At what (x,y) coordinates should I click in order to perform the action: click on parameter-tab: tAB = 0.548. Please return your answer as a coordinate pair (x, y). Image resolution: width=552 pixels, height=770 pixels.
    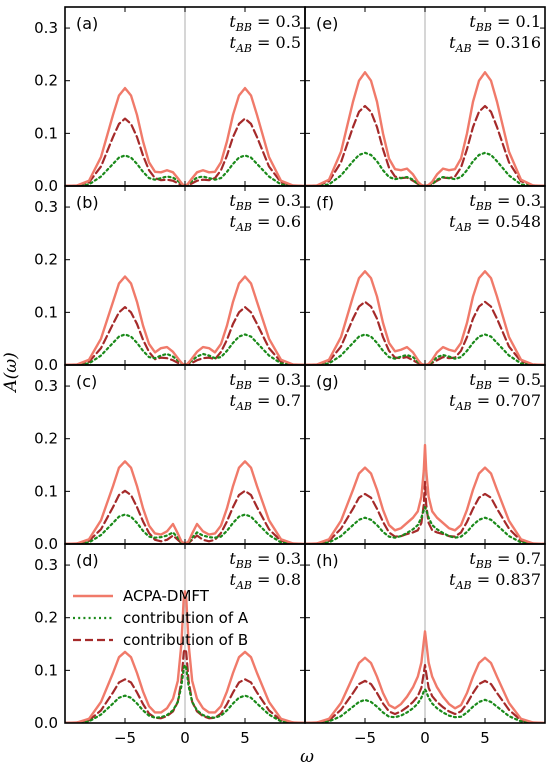
    Looking at the image, I should click on (495, 223).